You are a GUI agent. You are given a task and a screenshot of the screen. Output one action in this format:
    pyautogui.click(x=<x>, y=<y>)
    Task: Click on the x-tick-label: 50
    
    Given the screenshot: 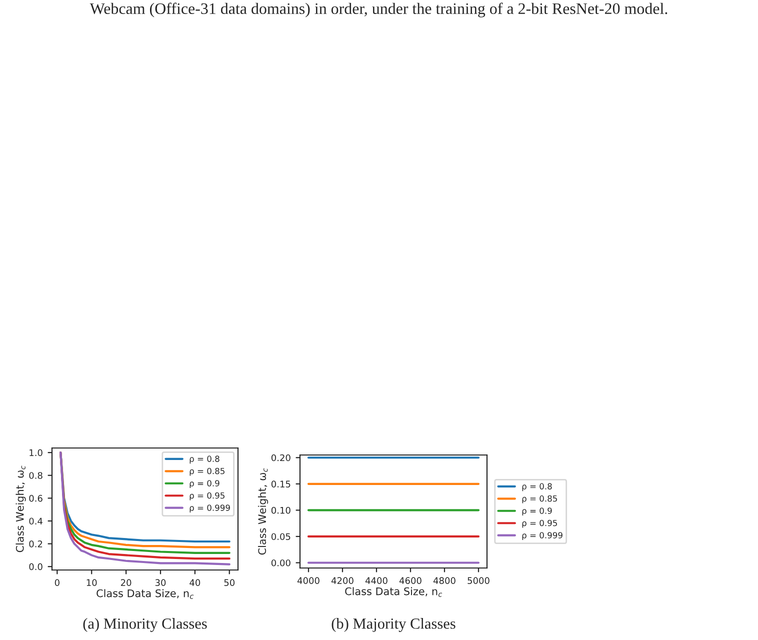 What is the action you would take?
    pyautogui.click(x=229, y=582)
    